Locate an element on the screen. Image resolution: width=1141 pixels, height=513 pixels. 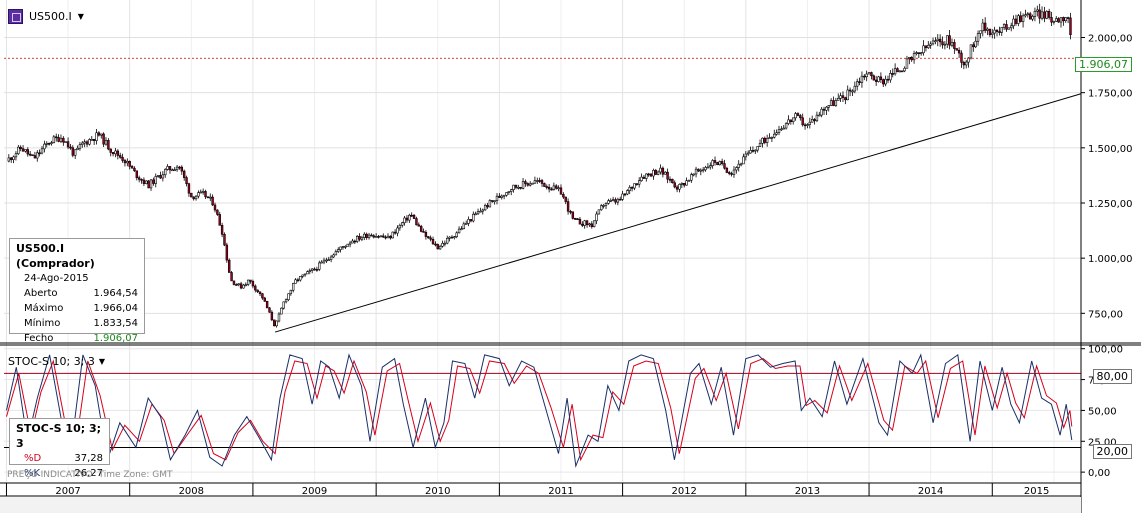
y-tick-label: 25,00 is located at coordinates (1102, 442).